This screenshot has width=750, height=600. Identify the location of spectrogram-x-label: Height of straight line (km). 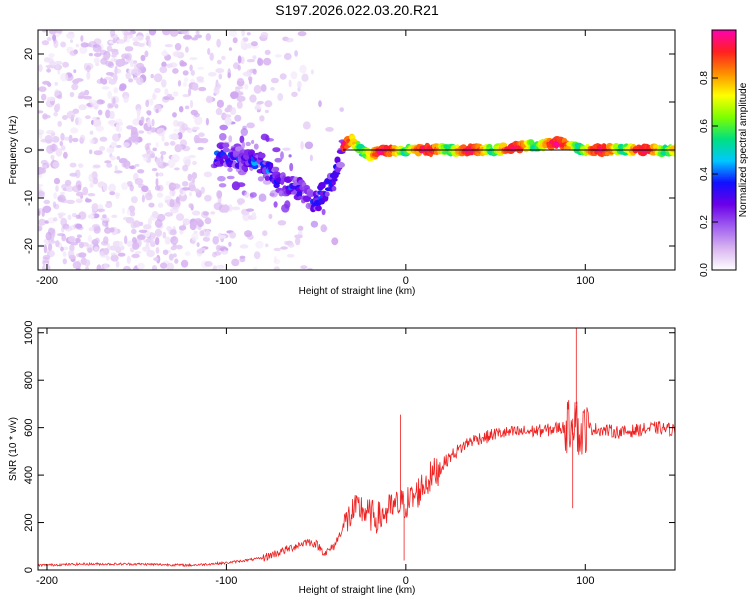
(357, 291).